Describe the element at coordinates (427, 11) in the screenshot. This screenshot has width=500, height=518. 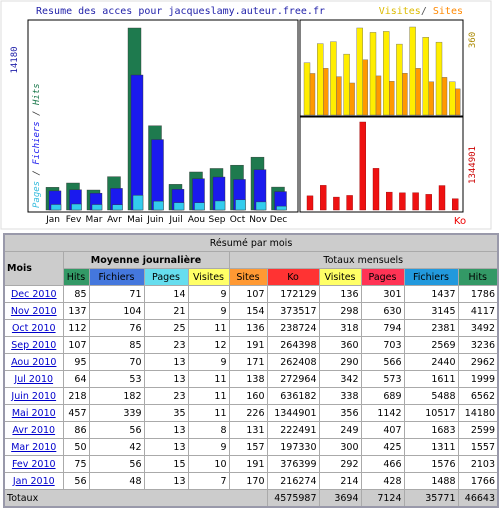
I see `legend-sep: /` at that location.